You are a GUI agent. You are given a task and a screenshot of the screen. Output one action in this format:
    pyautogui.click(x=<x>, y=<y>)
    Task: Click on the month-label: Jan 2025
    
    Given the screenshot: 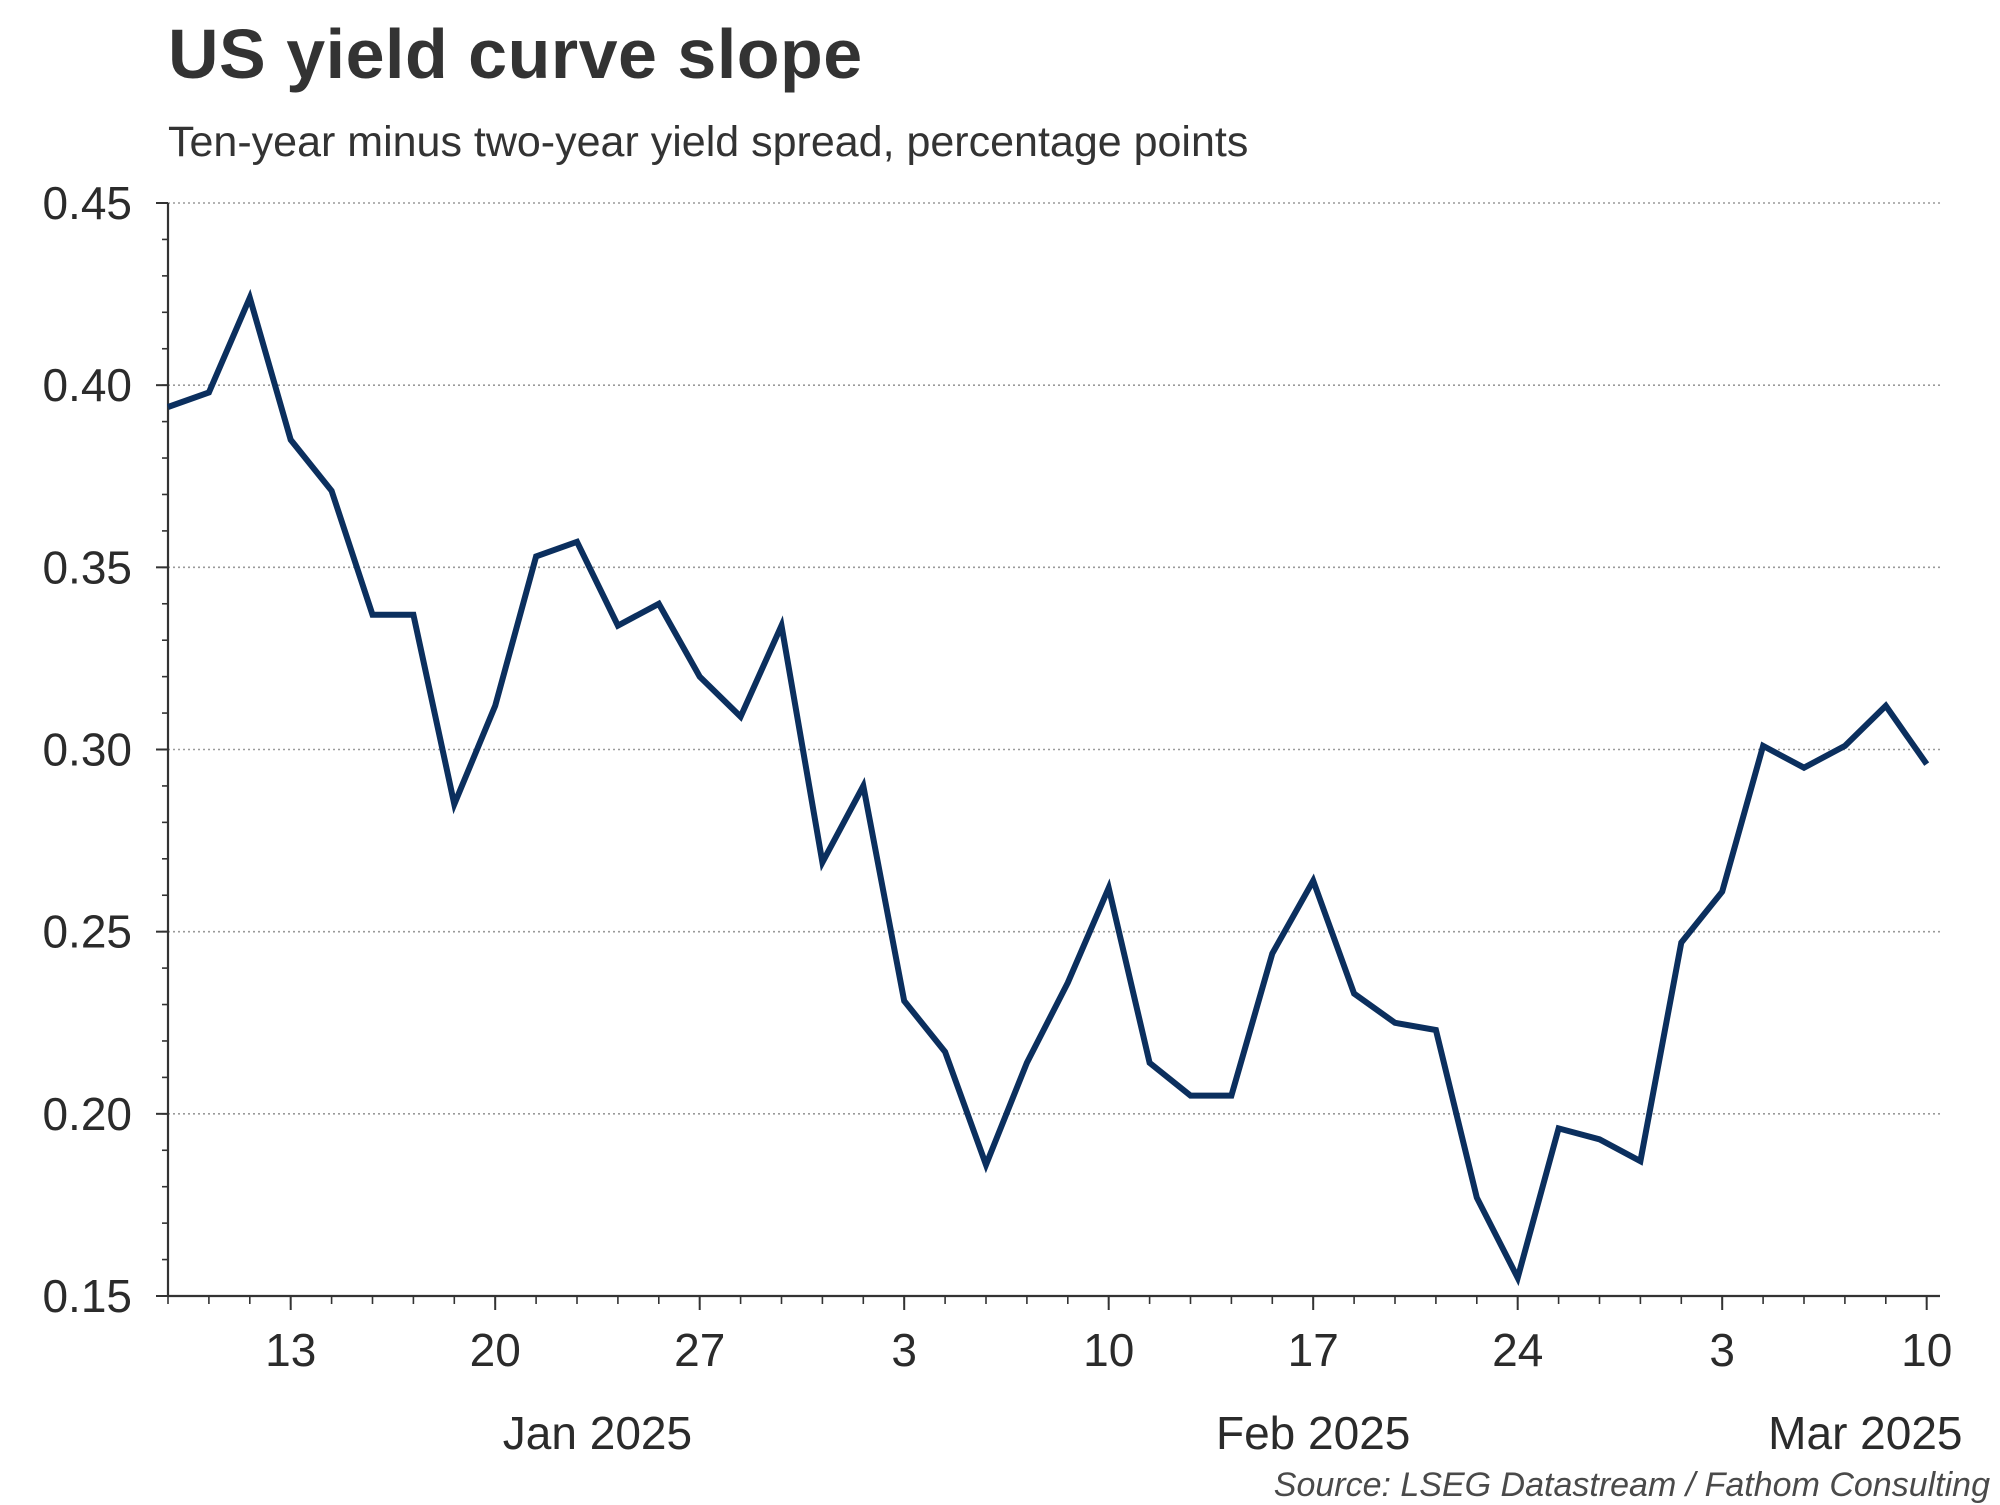 What is the action you would take?
    pyautogui.click(x=597, y=1433)
    